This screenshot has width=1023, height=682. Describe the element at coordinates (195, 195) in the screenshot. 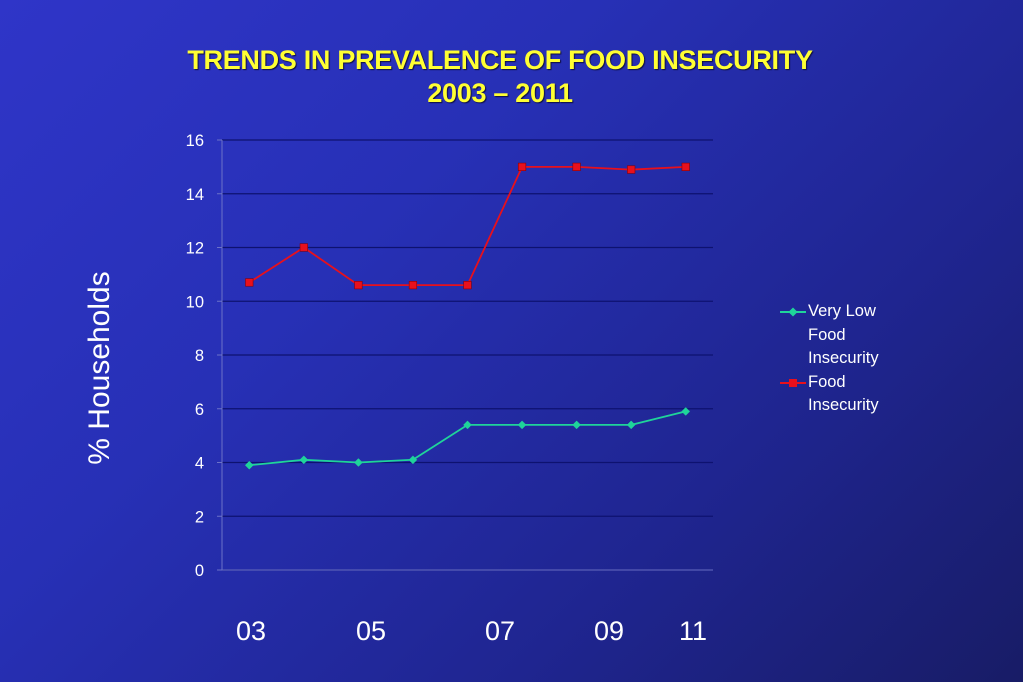

I see `y-tick-label: 14` at that location.